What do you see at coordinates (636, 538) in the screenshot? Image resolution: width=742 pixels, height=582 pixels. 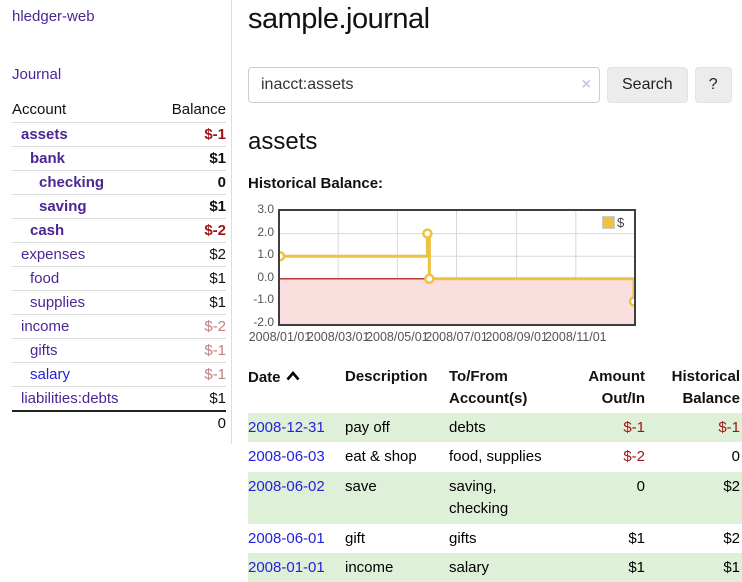 I see `transaction-amount: $1` at bounding box center [636, 538].